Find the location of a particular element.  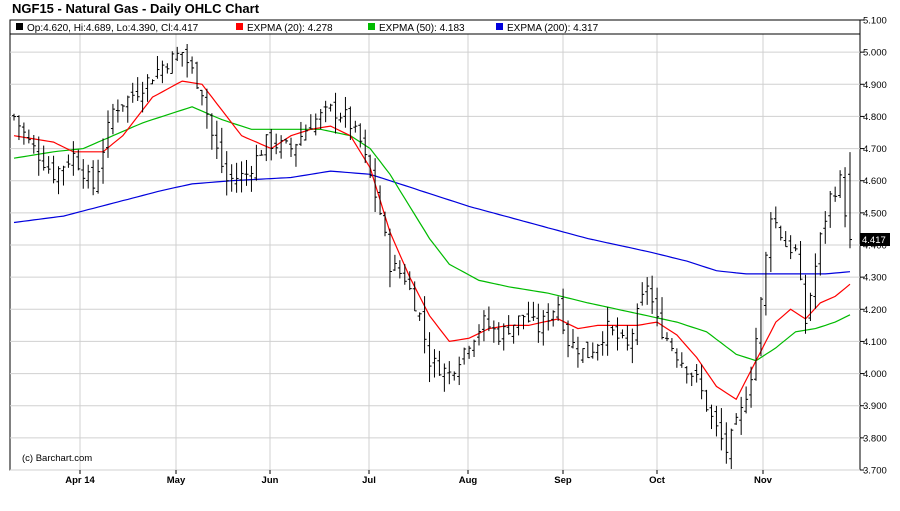

credit-label: (c) Barchart.com is located at coordinates (57, 458).